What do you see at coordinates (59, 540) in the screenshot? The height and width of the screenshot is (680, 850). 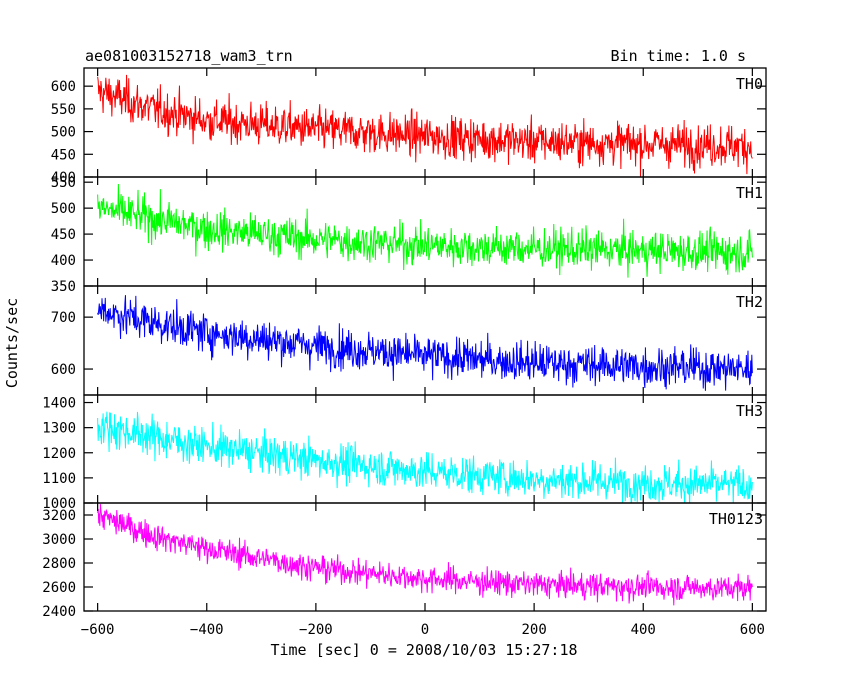 I see `y-tick-label: 3000` at bounding box center [59, 540].